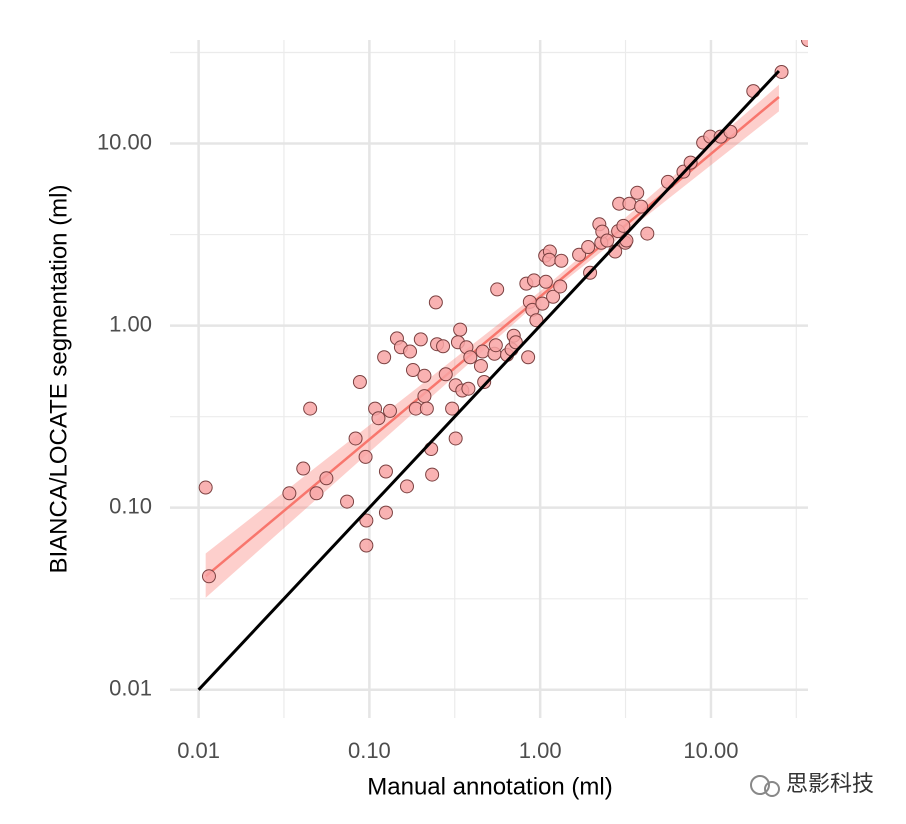  I want to click on x-tick-label: 0.10, so click(369, 750).